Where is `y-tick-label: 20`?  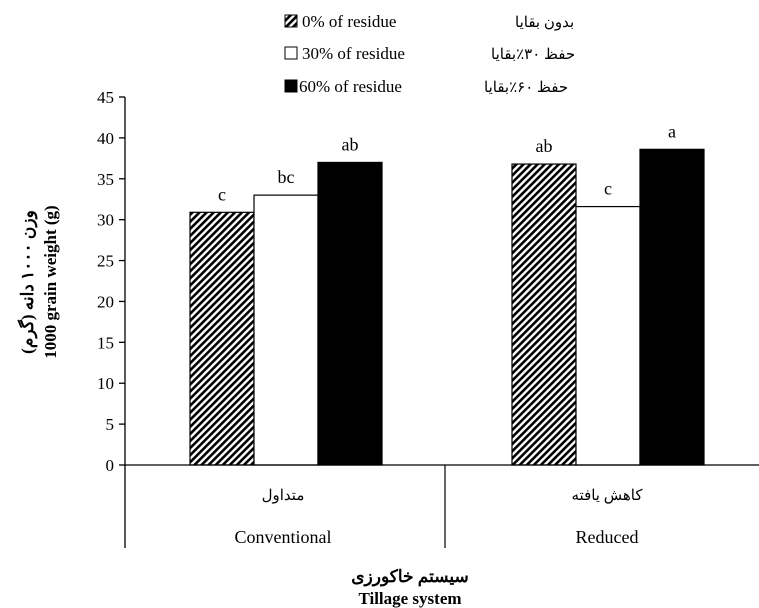 y-tick-label: 20 is located at coordinates (105, 301).